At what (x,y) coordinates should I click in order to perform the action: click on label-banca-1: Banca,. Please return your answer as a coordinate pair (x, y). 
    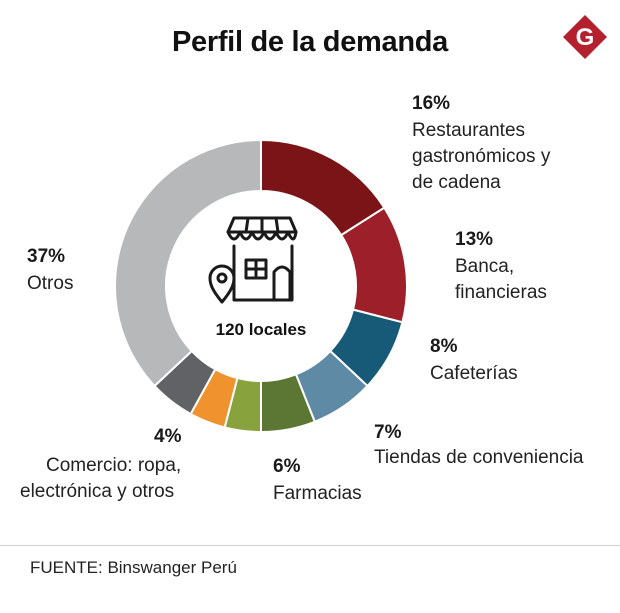
    Looking at the image, I should click on (485, 266).